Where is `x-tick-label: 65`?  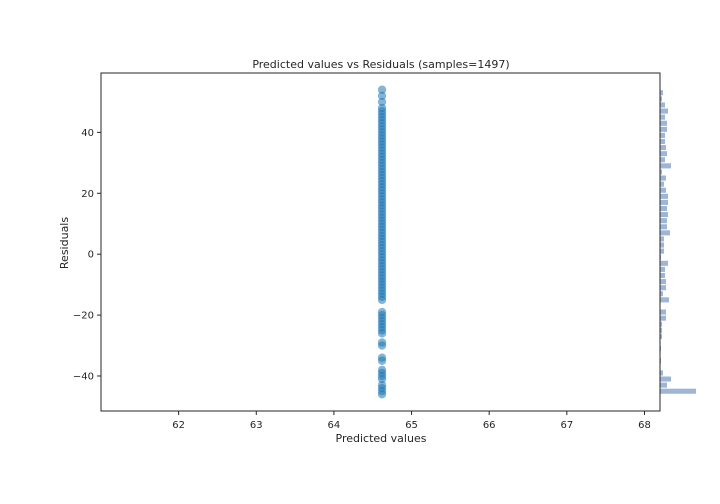 x-tick-label: 65 is located at coordinates (411, 425).